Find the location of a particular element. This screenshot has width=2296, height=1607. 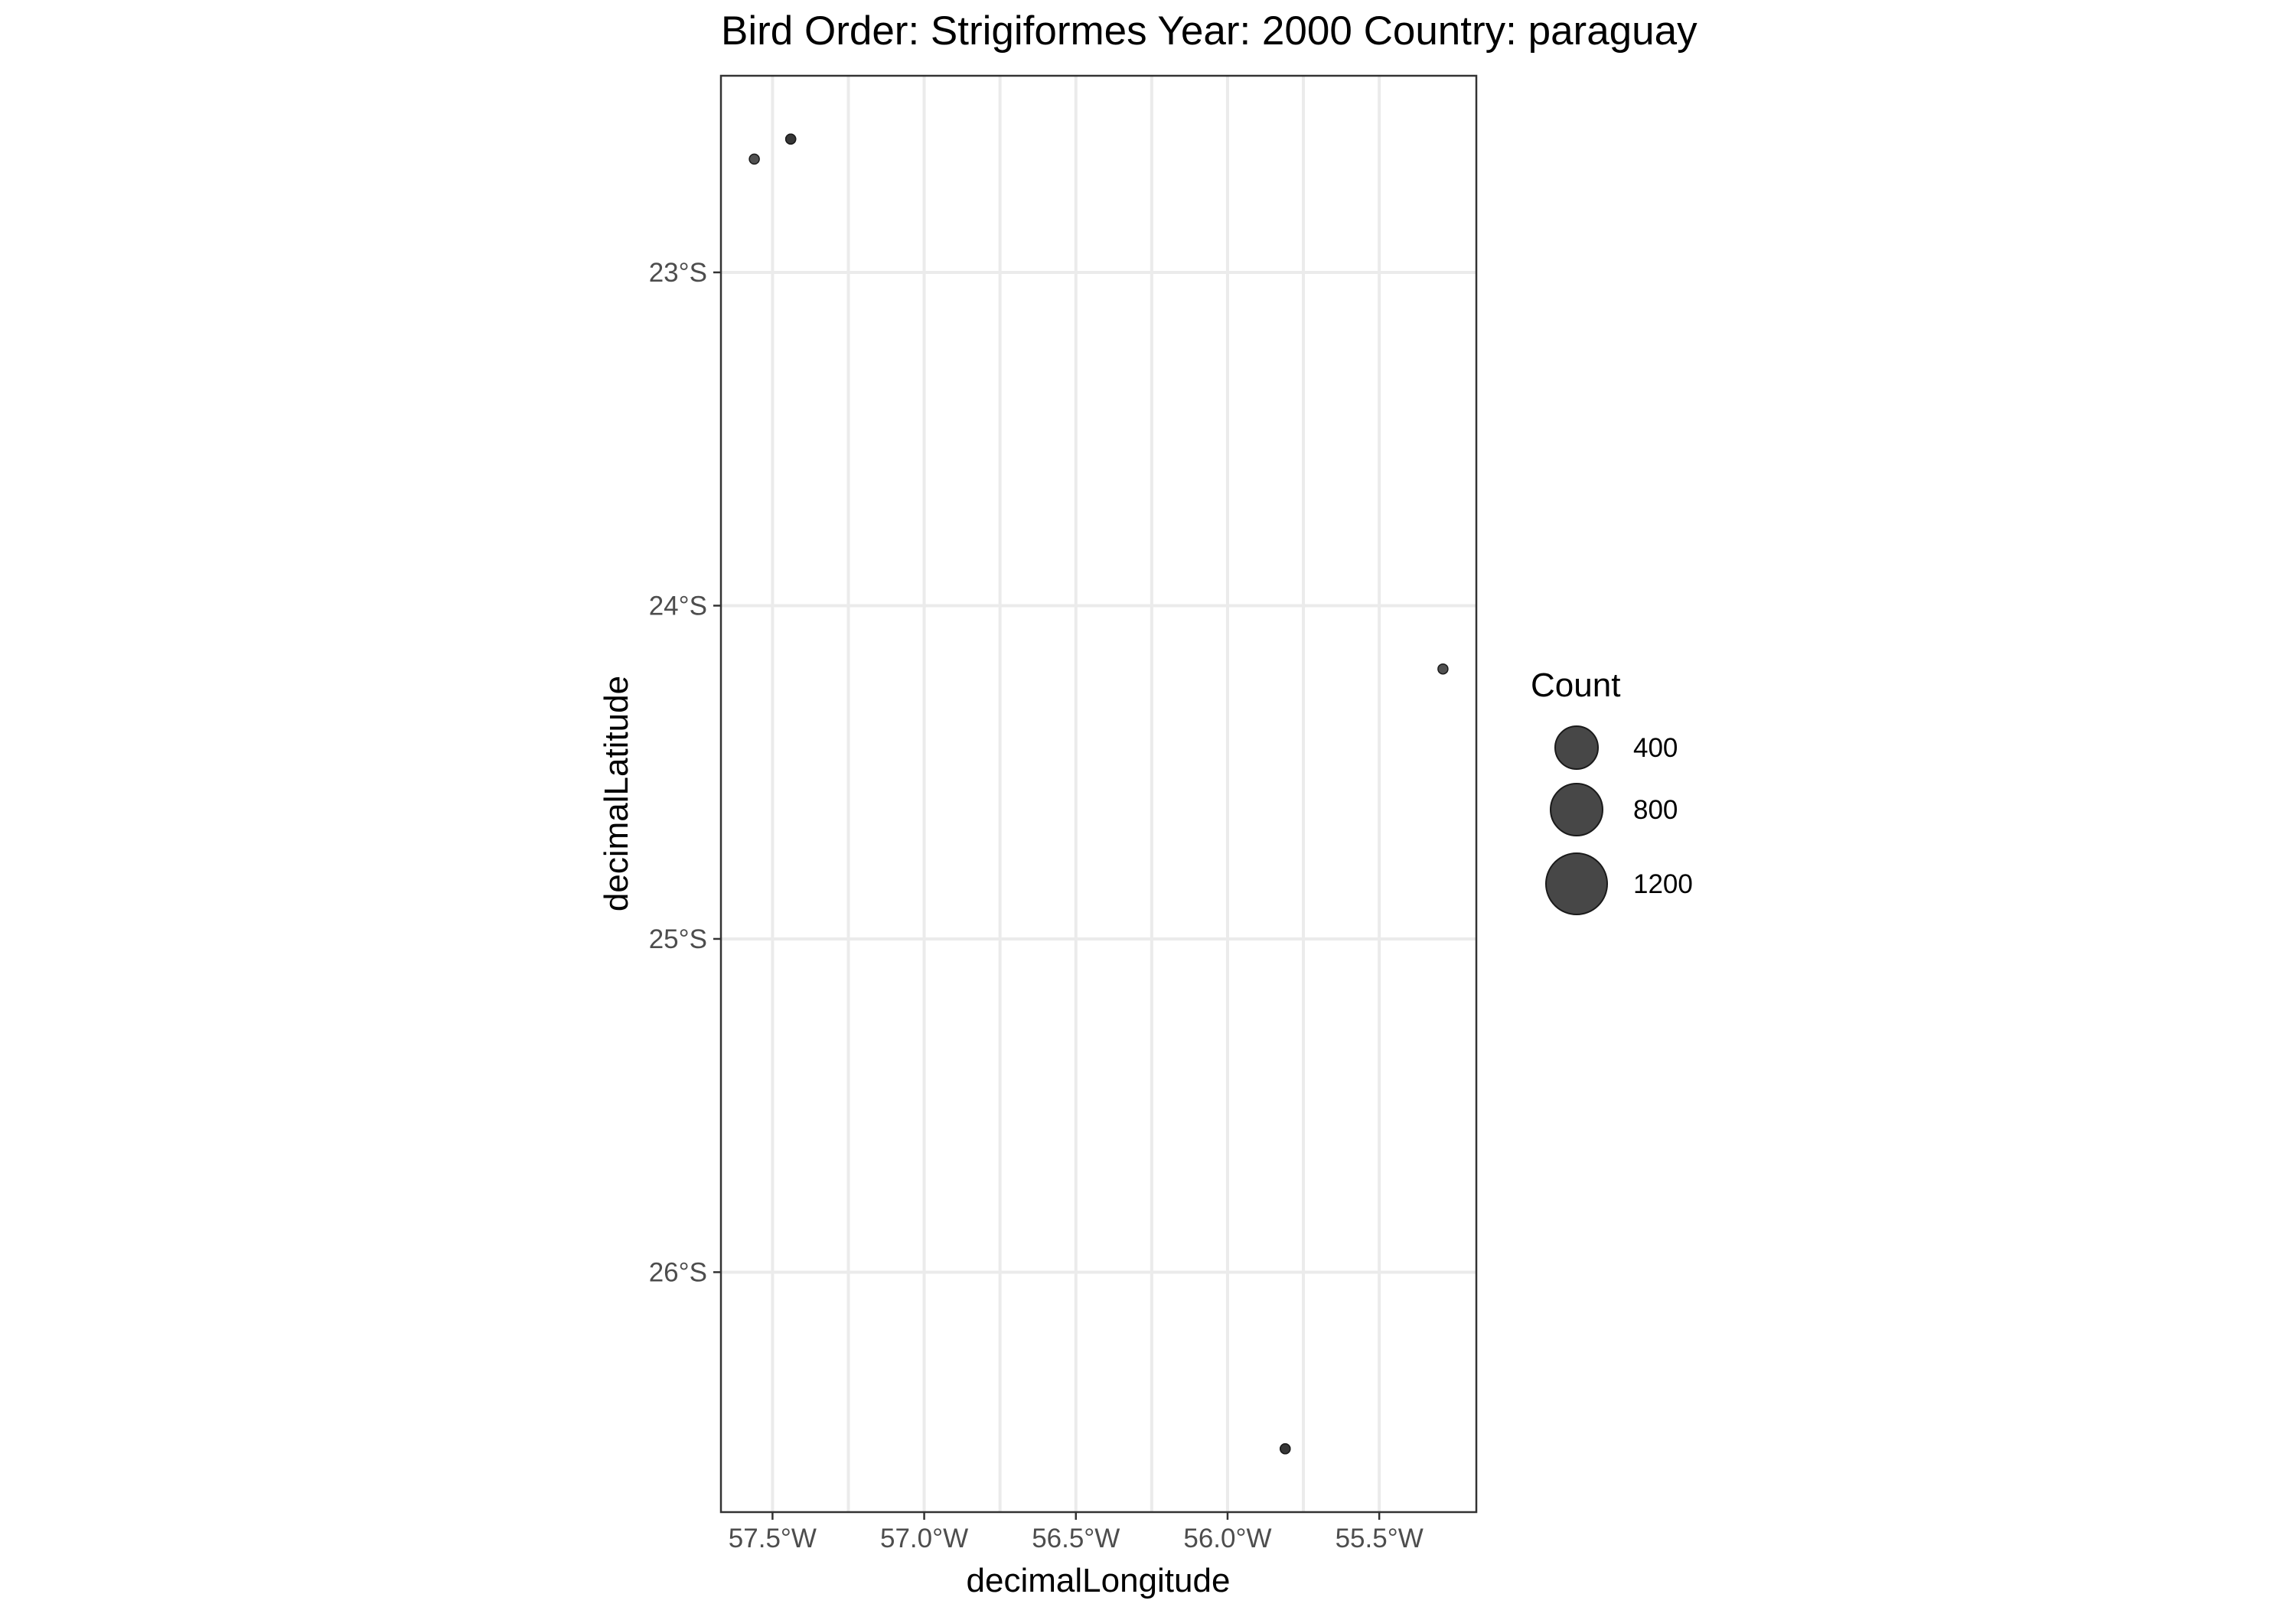

x-tick-label: 57.0°W is located at coordinates (924, 1538).